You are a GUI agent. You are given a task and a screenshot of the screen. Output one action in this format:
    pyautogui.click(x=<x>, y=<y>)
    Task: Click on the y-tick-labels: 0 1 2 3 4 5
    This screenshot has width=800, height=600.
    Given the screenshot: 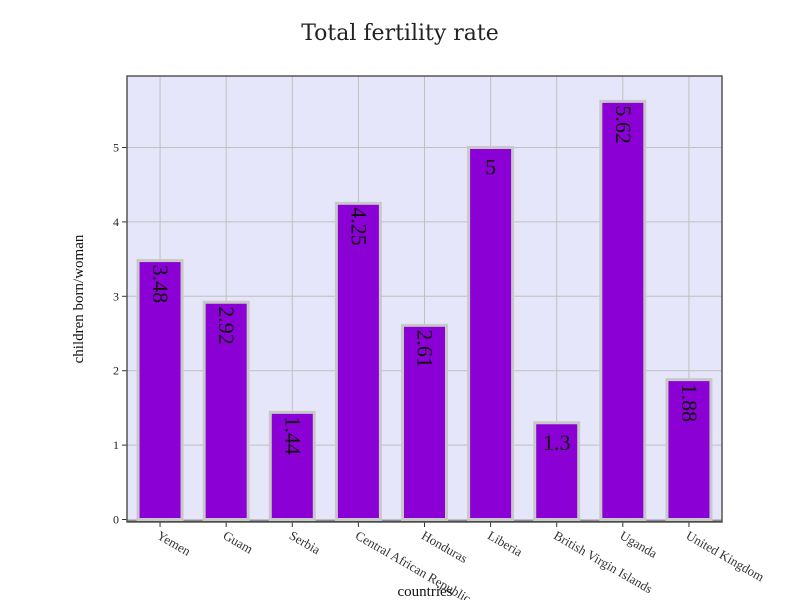 What is the action you would take?
    pyautogui.click(x=116, y=334)
    